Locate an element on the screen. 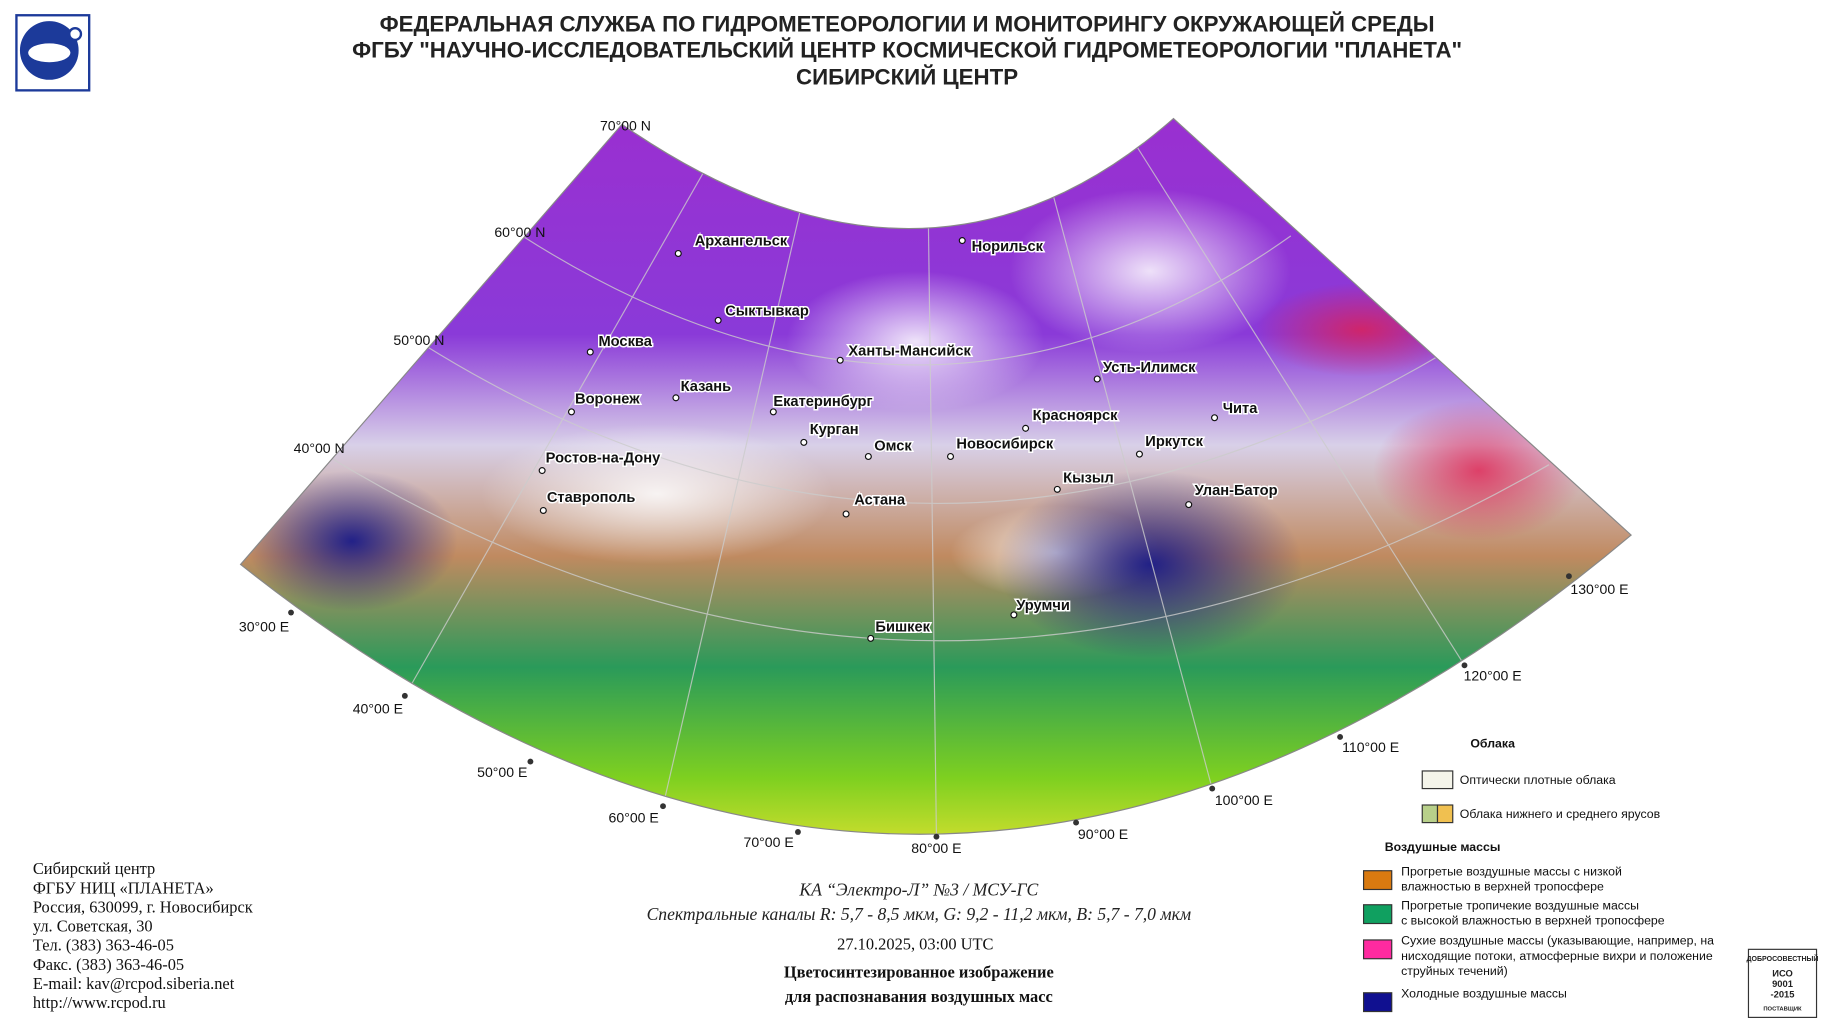 This screenshot has width=1840, height=1035. certificate-text: 9001 is located at coordinates (1782, 984).